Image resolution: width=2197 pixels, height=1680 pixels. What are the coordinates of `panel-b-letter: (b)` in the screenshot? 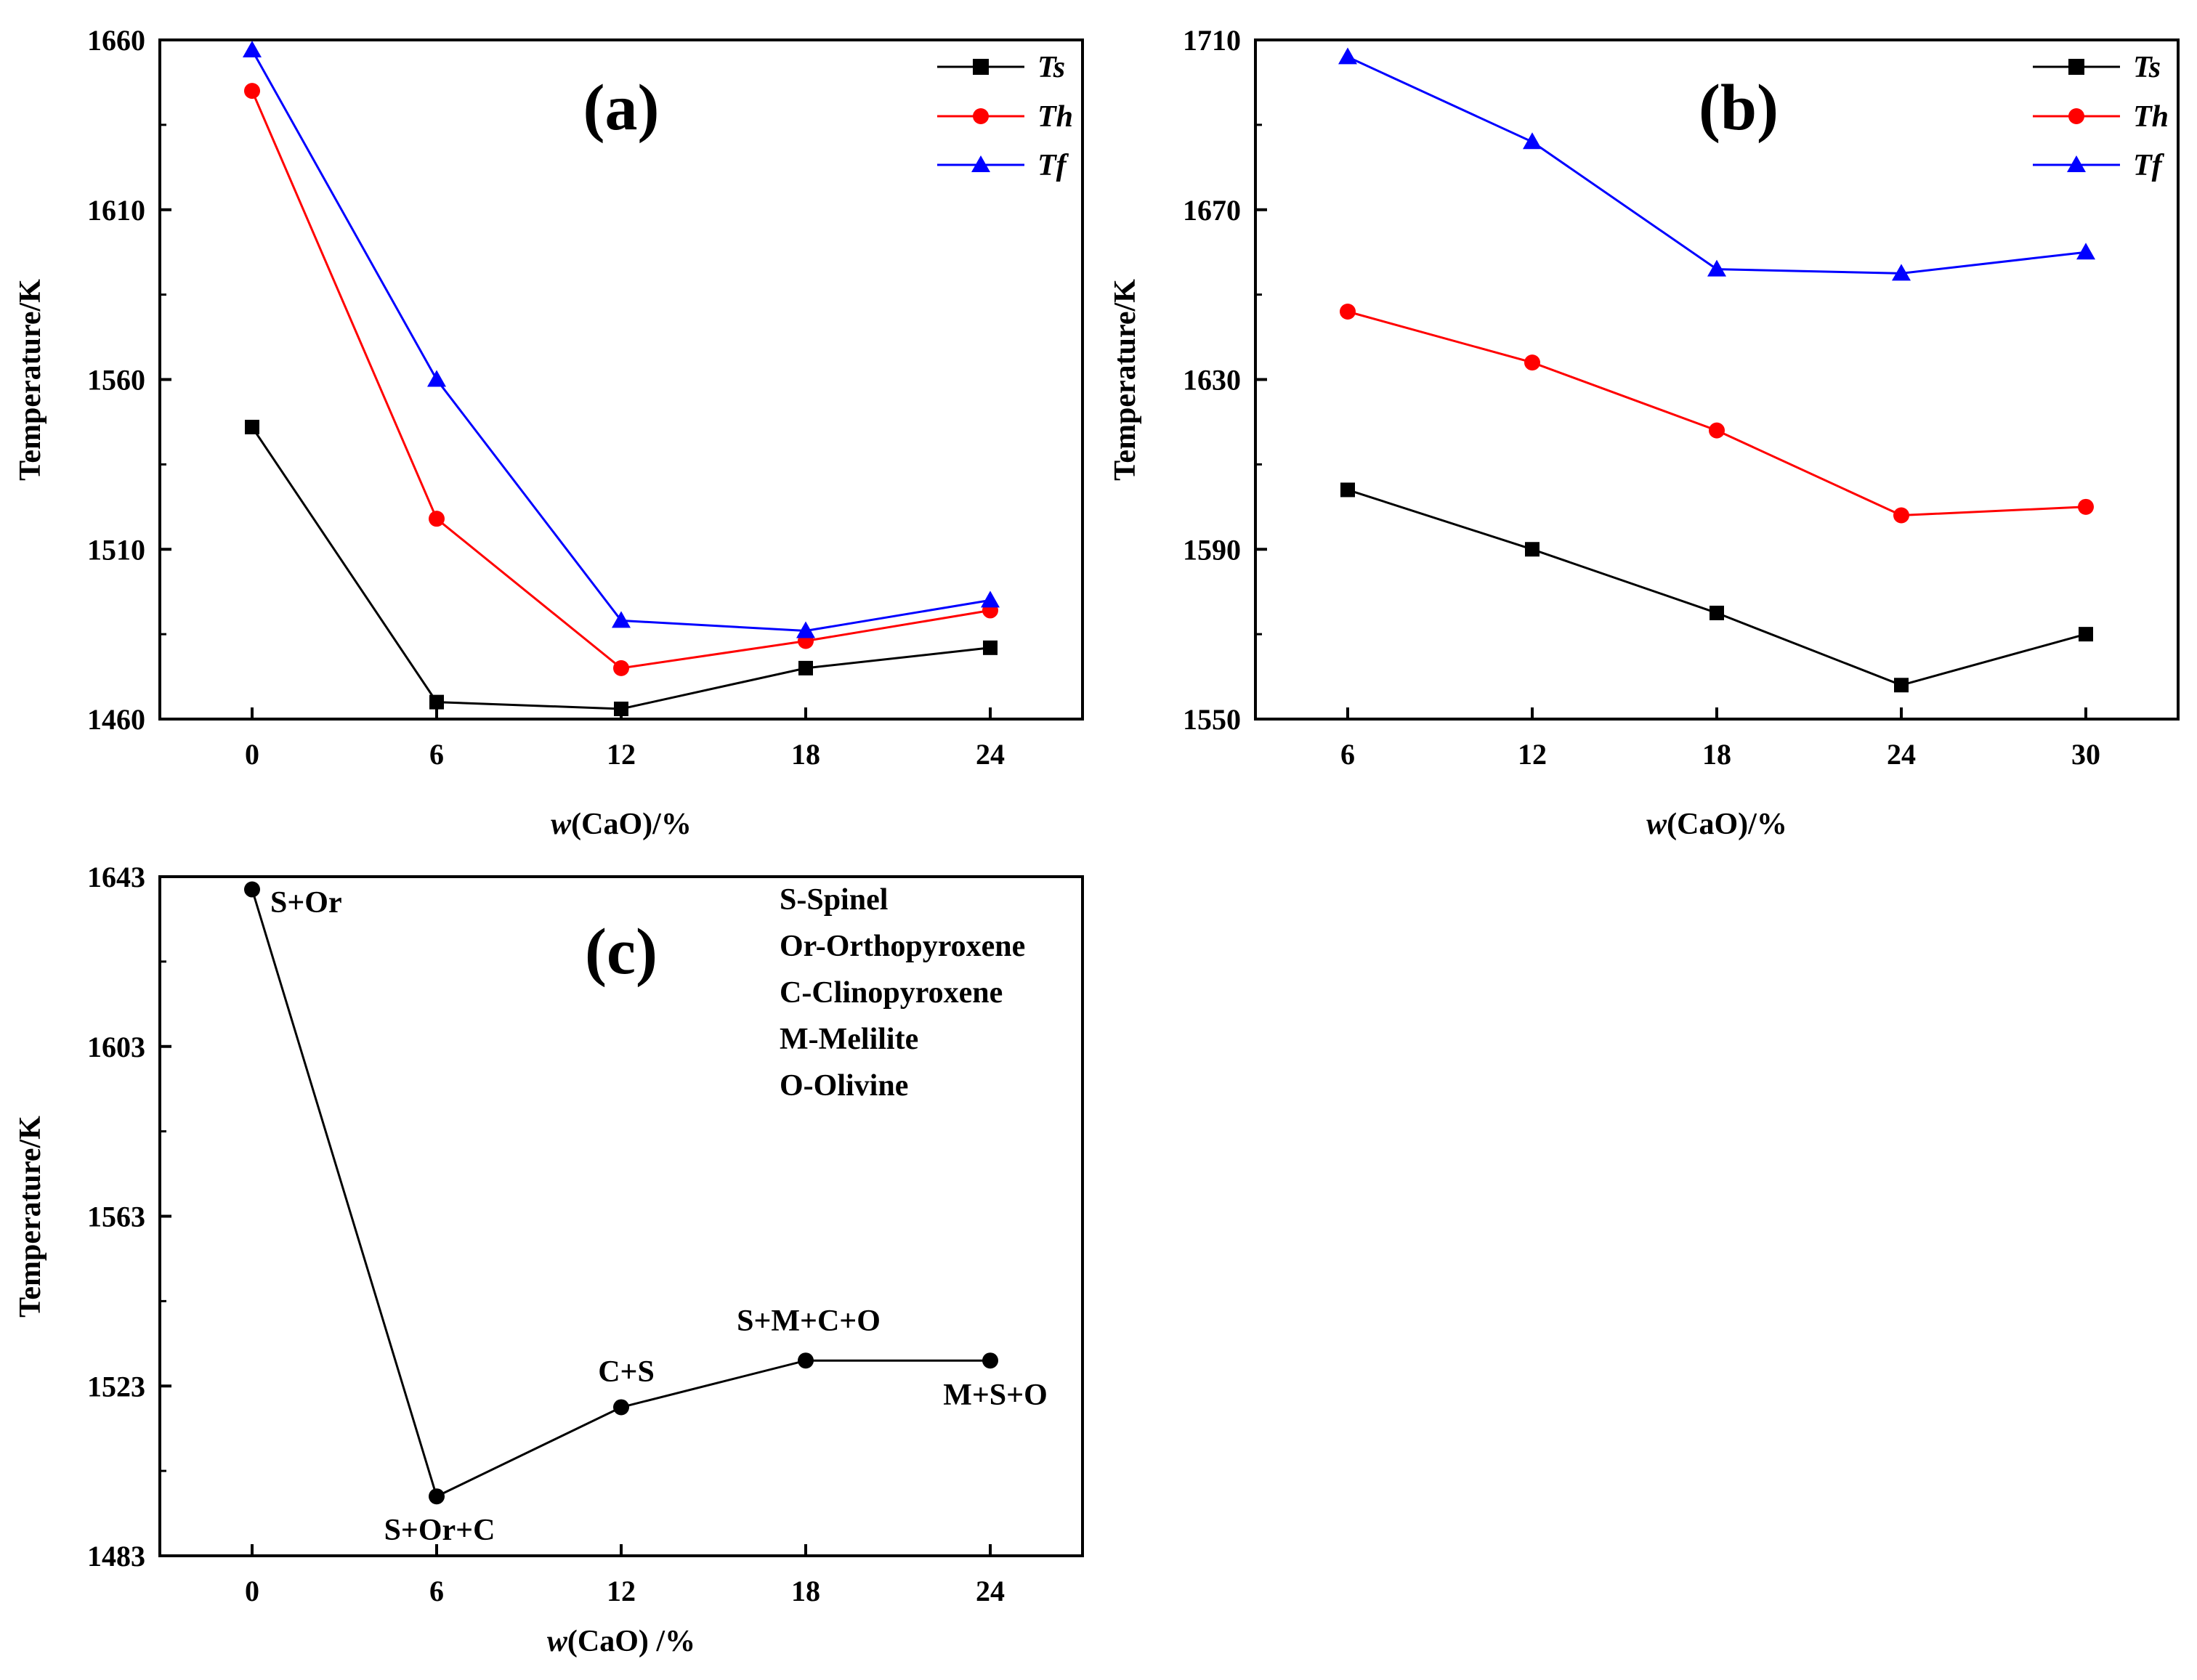 It's located at (1739, 108).